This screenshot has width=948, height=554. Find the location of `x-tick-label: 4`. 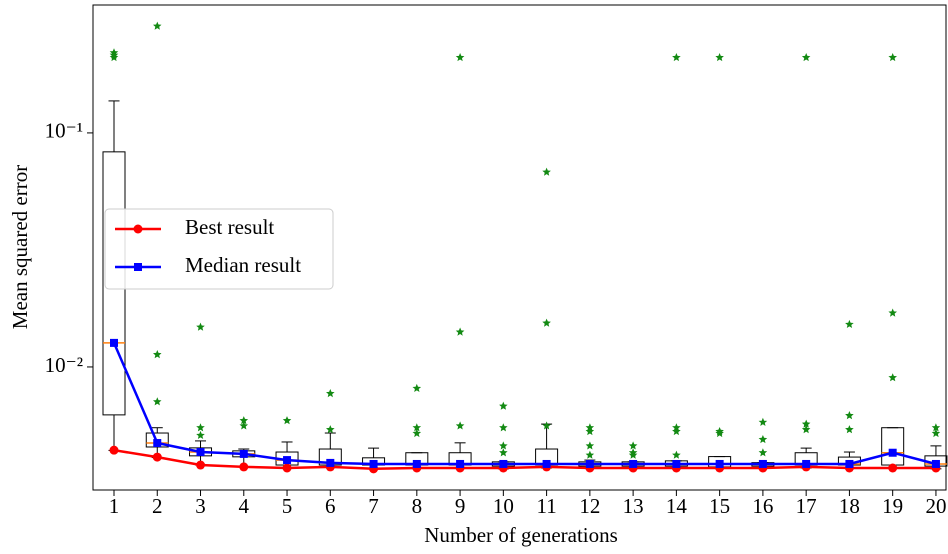

x-tick-label: 4 is located at coordinates (244, 506).